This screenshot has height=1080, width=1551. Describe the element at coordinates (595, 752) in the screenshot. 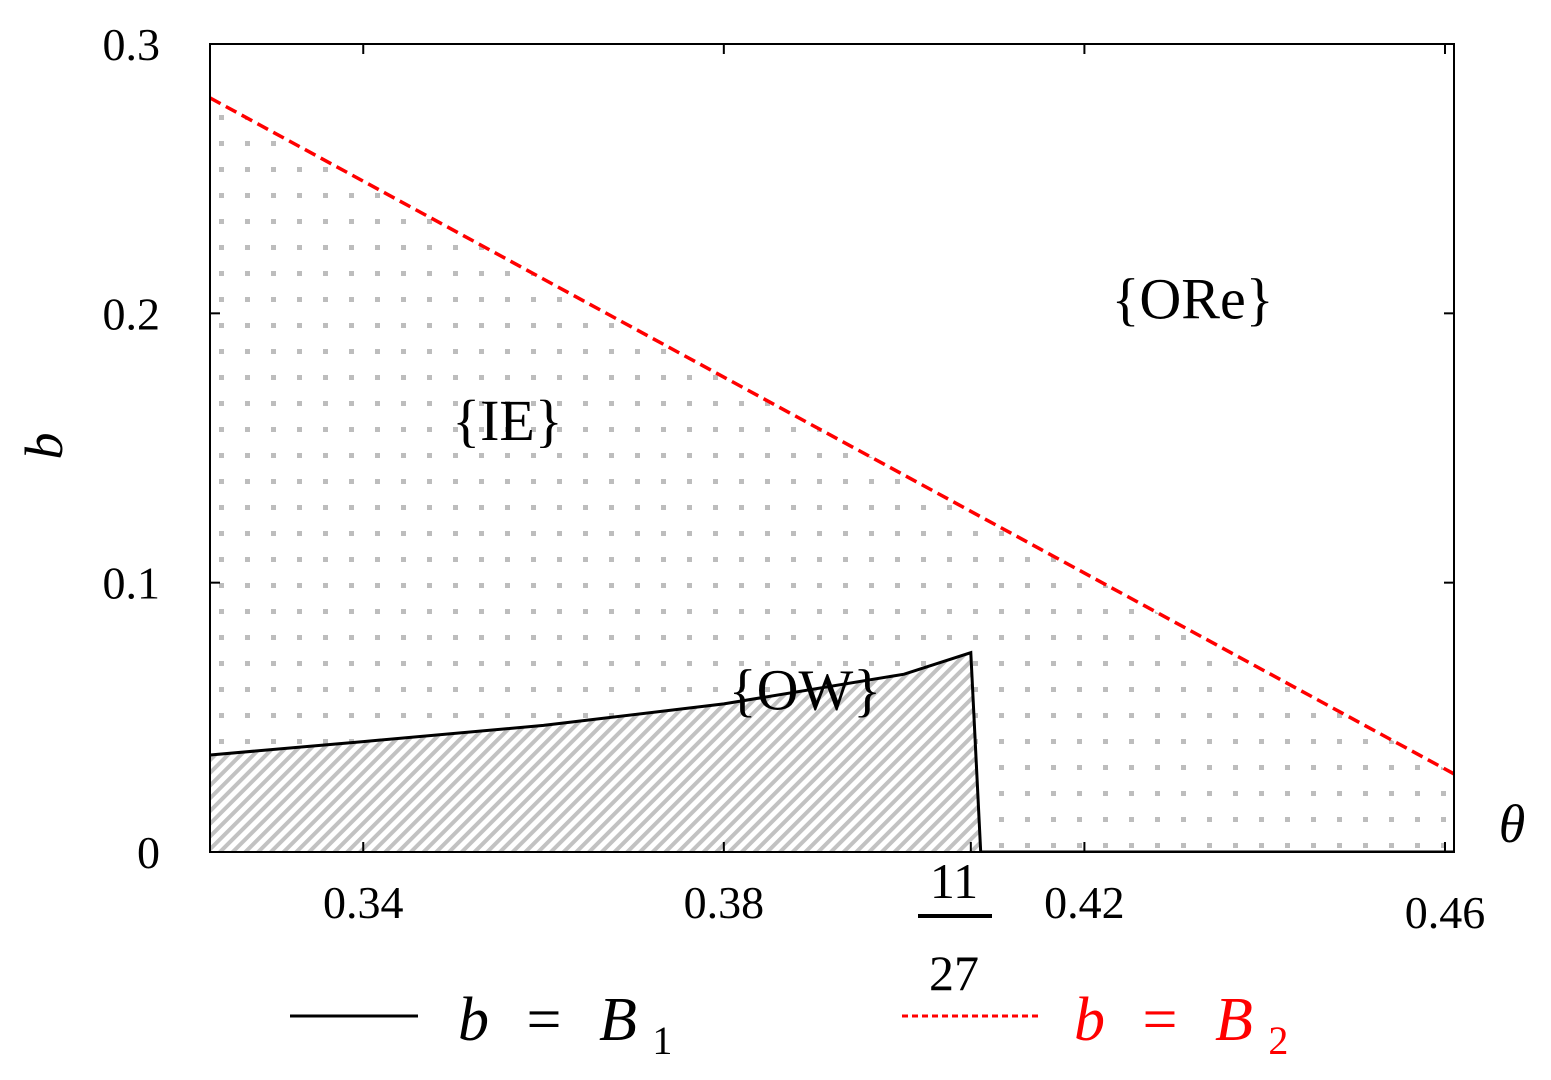

I see `region-ow-hatch` at that location.